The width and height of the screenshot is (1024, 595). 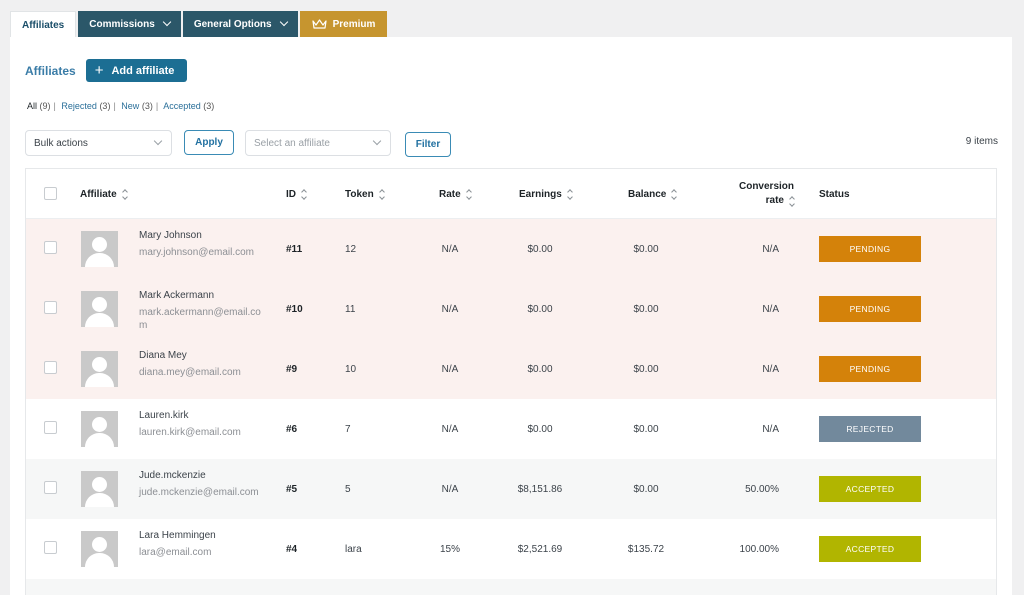 What do you see at coordinates (343, 24) in the screenshot?
I see `tab-premium: Premium` at bounding box center [343, 24].